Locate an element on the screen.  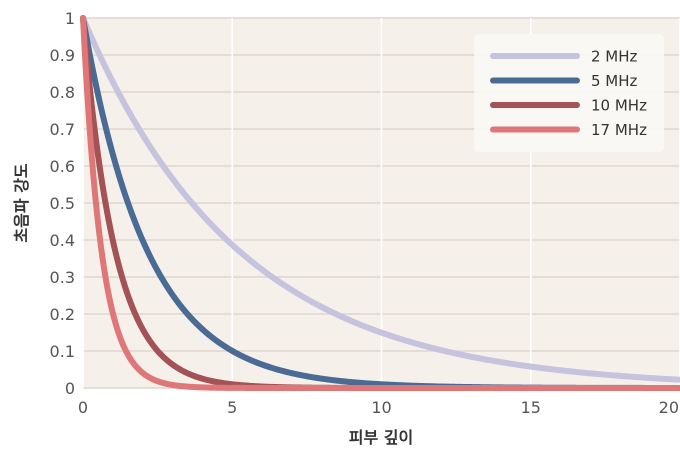
y-tick-label: 0.9 is located at coordinates (62, 55).